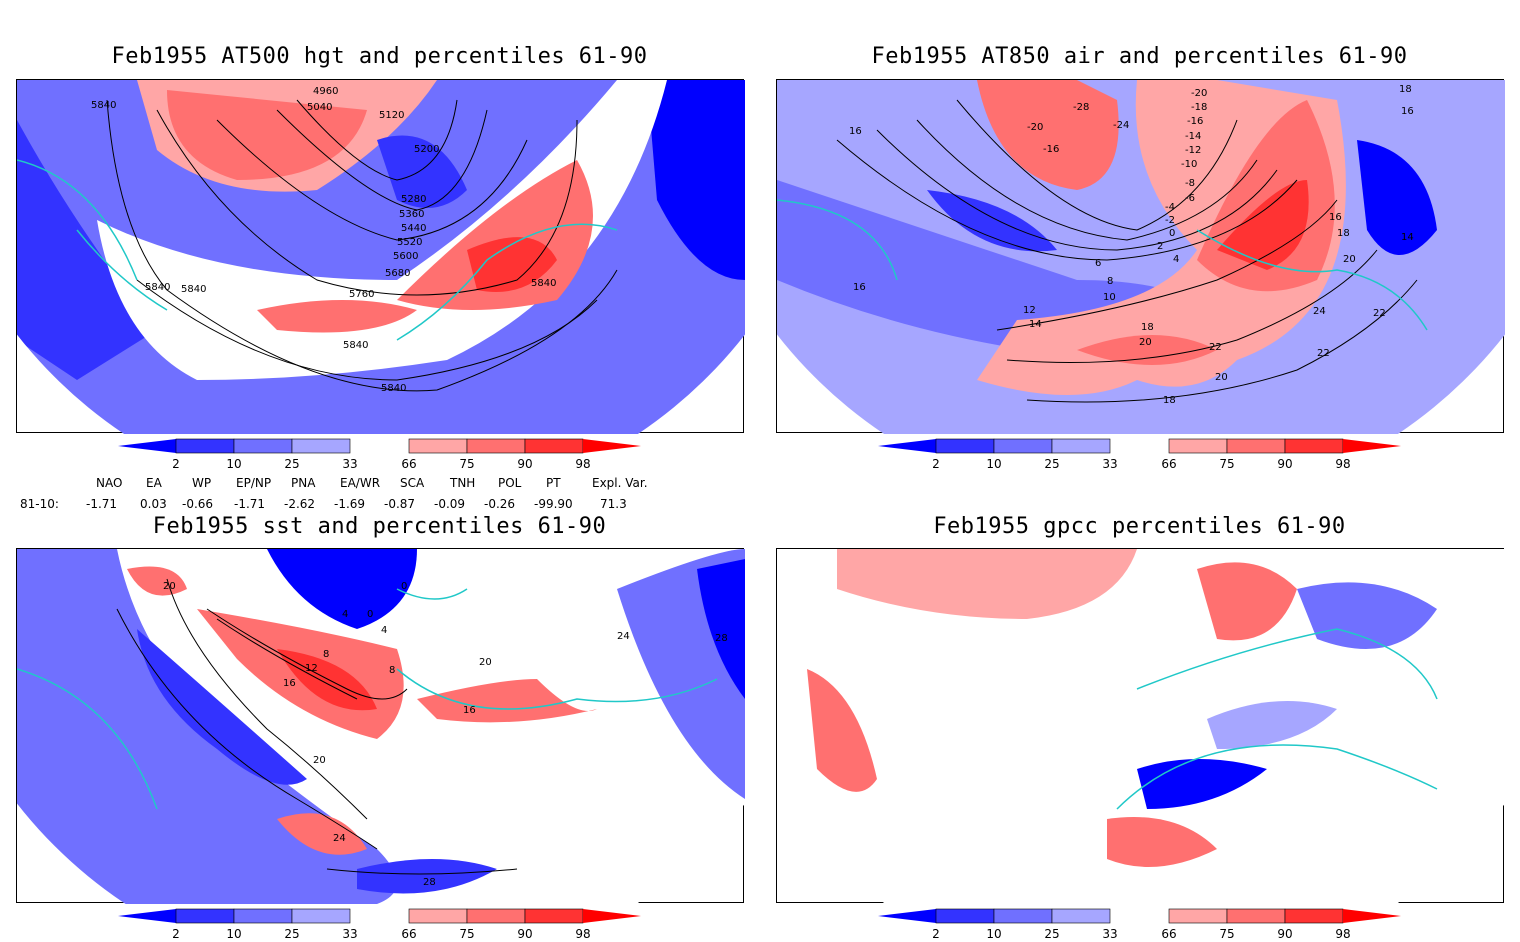 The width and height of the screenshot is (1520, 942). Describe the element at coordinates (379, 56) in the screenshot. I see `panel-title-hgt500: Feb1955 AT500 hgt and percentiles 61-90` at that location.